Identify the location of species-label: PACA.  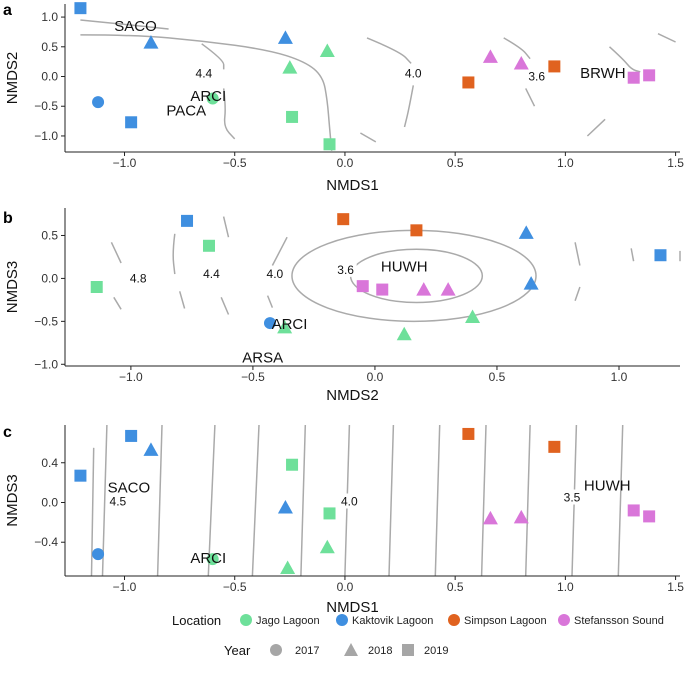
(186, 110).